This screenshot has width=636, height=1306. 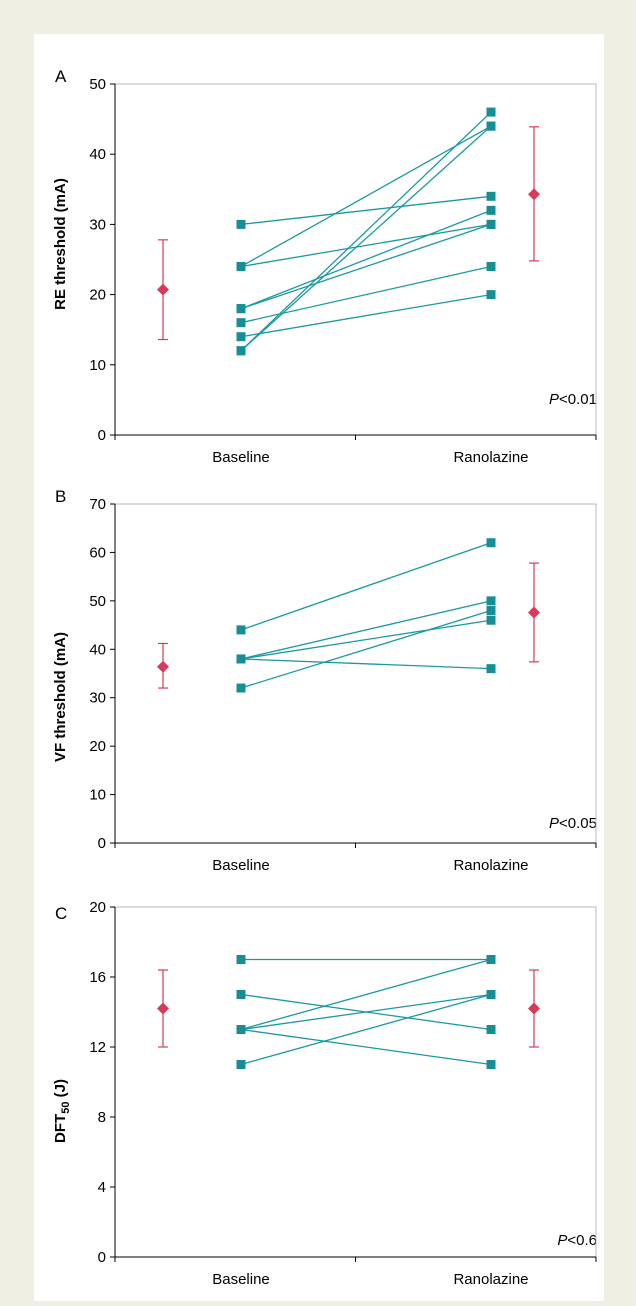 What do you see at coordinates (241, 1279) in the screenshot?
I see `panel-c-x-tick-label-baseline: Baseline` at bounding box center [241, 1279].